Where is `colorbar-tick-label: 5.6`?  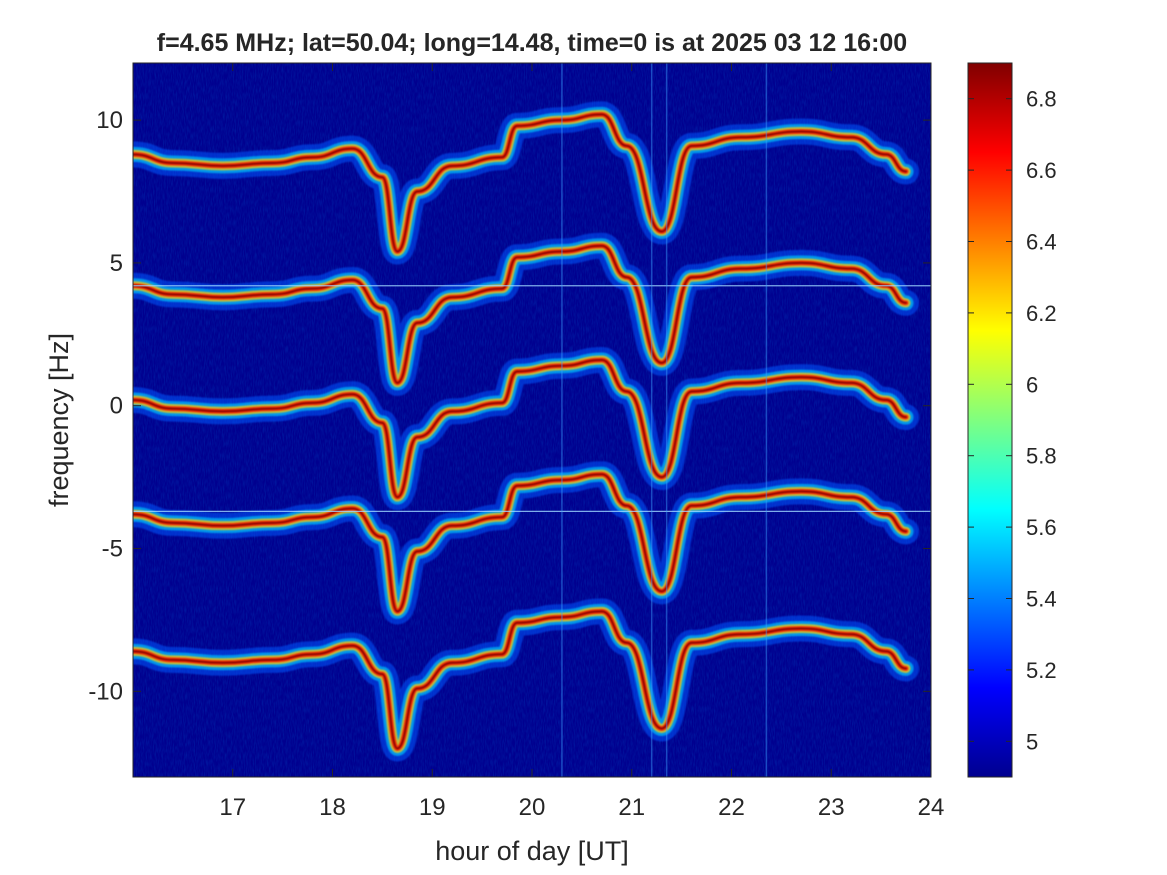 colorbar-tick-label: 5.6 is located at coordinates (1041, 527).